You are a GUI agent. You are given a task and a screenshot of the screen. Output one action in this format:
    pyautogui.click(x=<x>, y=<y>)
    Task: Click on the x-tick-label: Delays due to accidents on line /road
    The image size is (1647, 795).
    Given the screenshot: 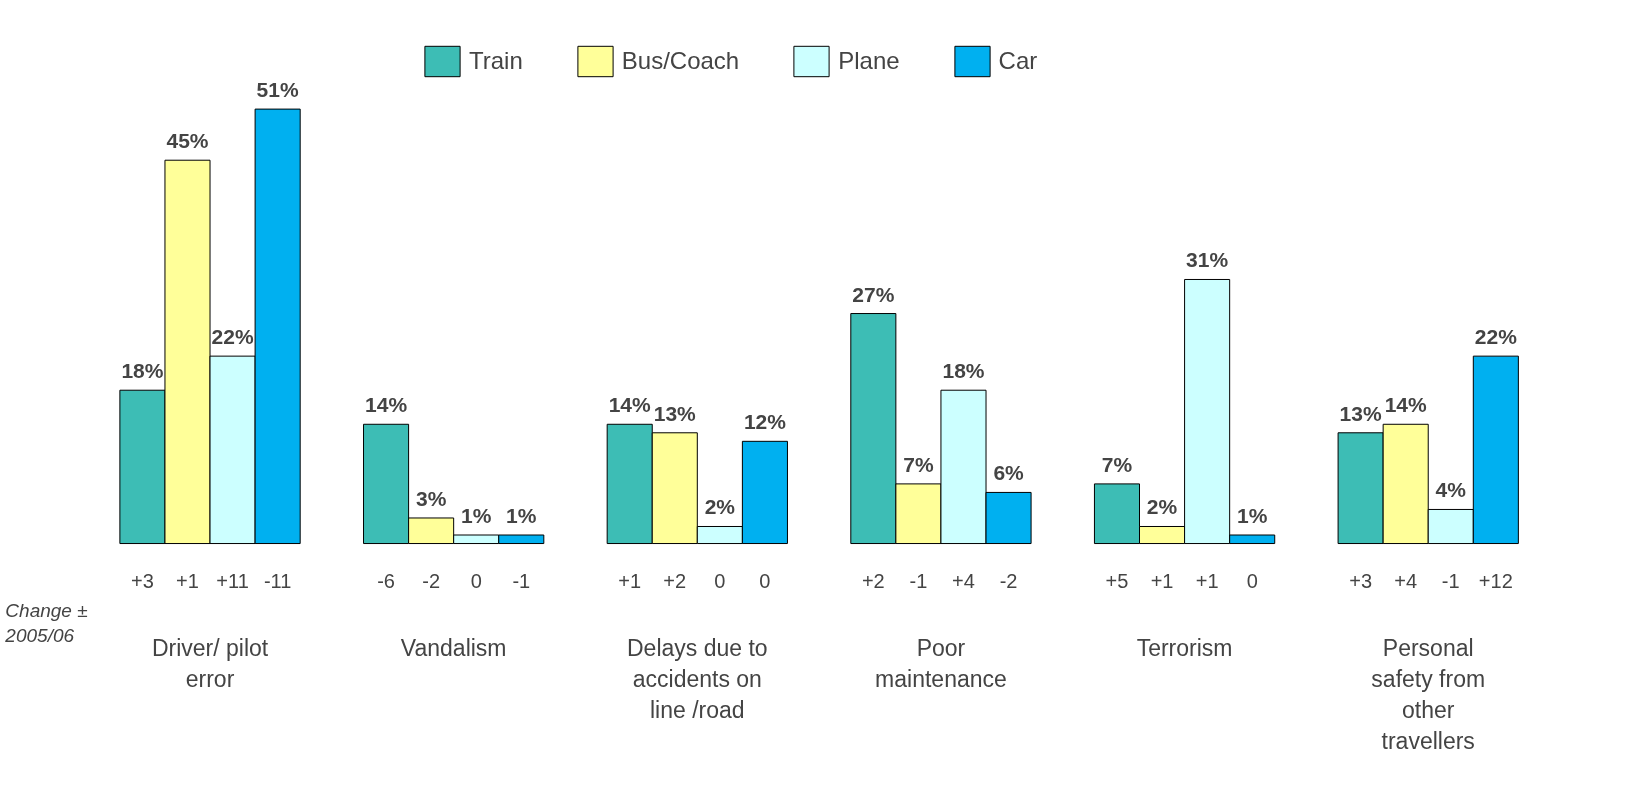 What is the action you would take?
    pyautogui.click(x=697, y=679)
    